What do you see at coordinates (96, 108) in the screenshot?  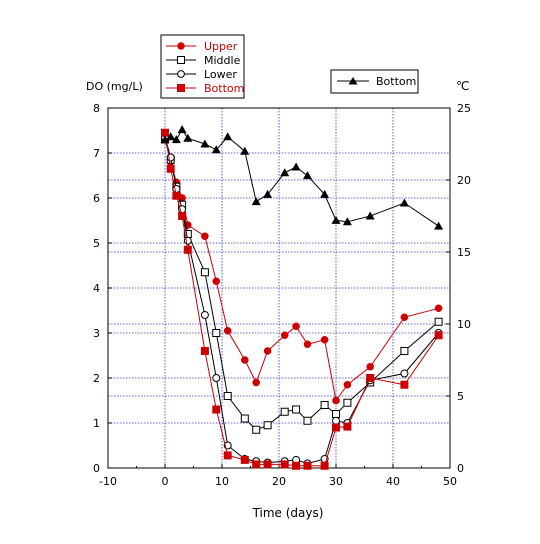 I see `y-left-tick-label: 8` at bounding box center [96, 108].